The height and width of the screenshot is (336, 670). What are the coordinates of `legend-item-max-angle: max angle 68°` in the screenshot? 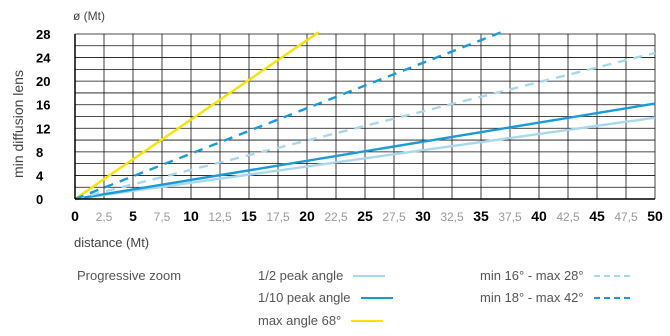 It's located at (321, 320).